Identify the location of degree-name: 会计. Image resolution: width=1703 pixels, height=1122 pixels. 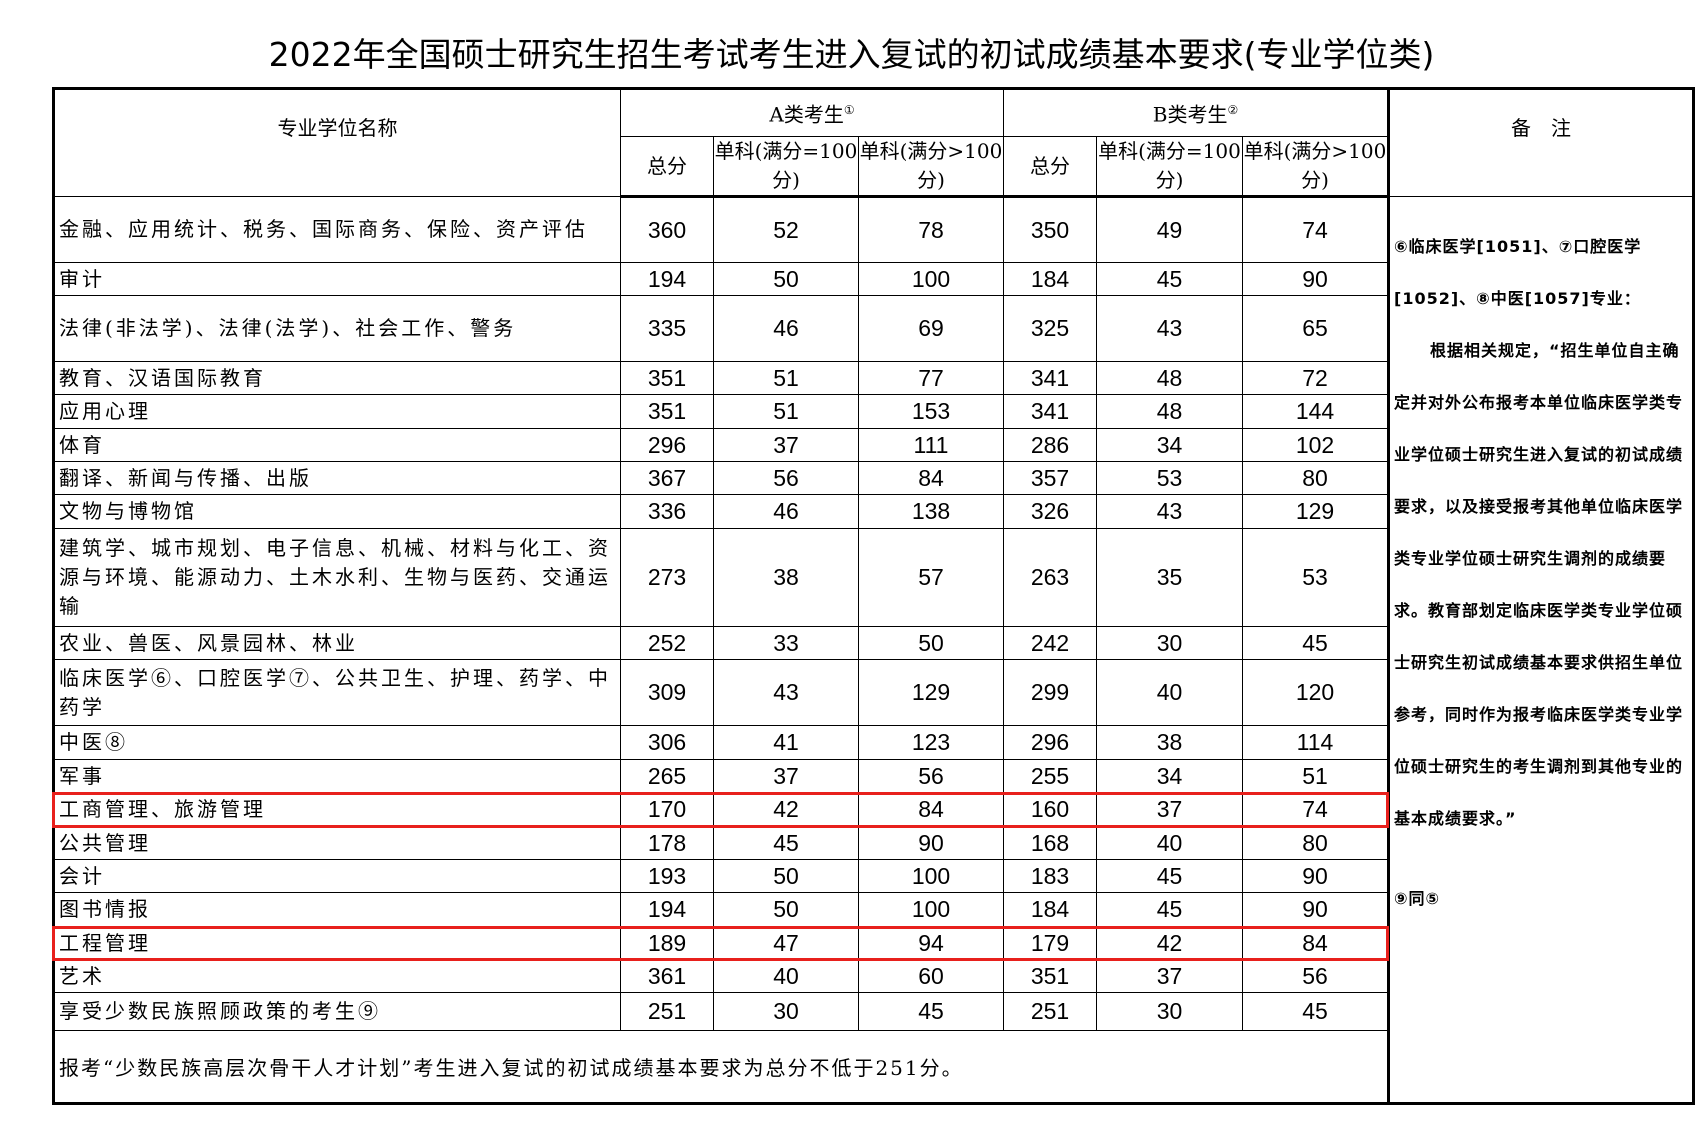
(337, 876).